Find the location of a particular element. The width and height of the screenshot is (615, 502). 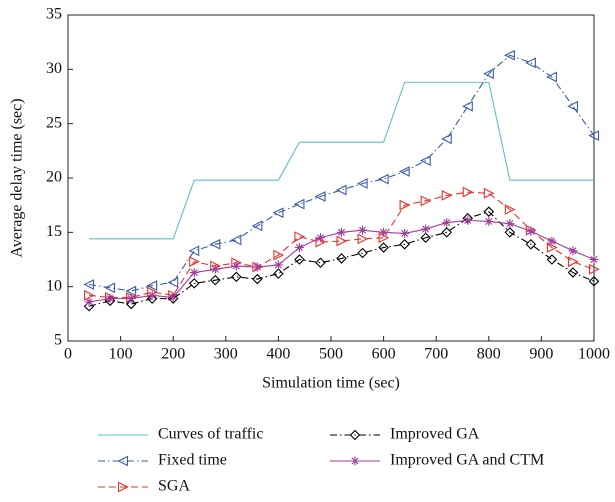

legend-label: Fixed time is located at coordinates (192, 460).